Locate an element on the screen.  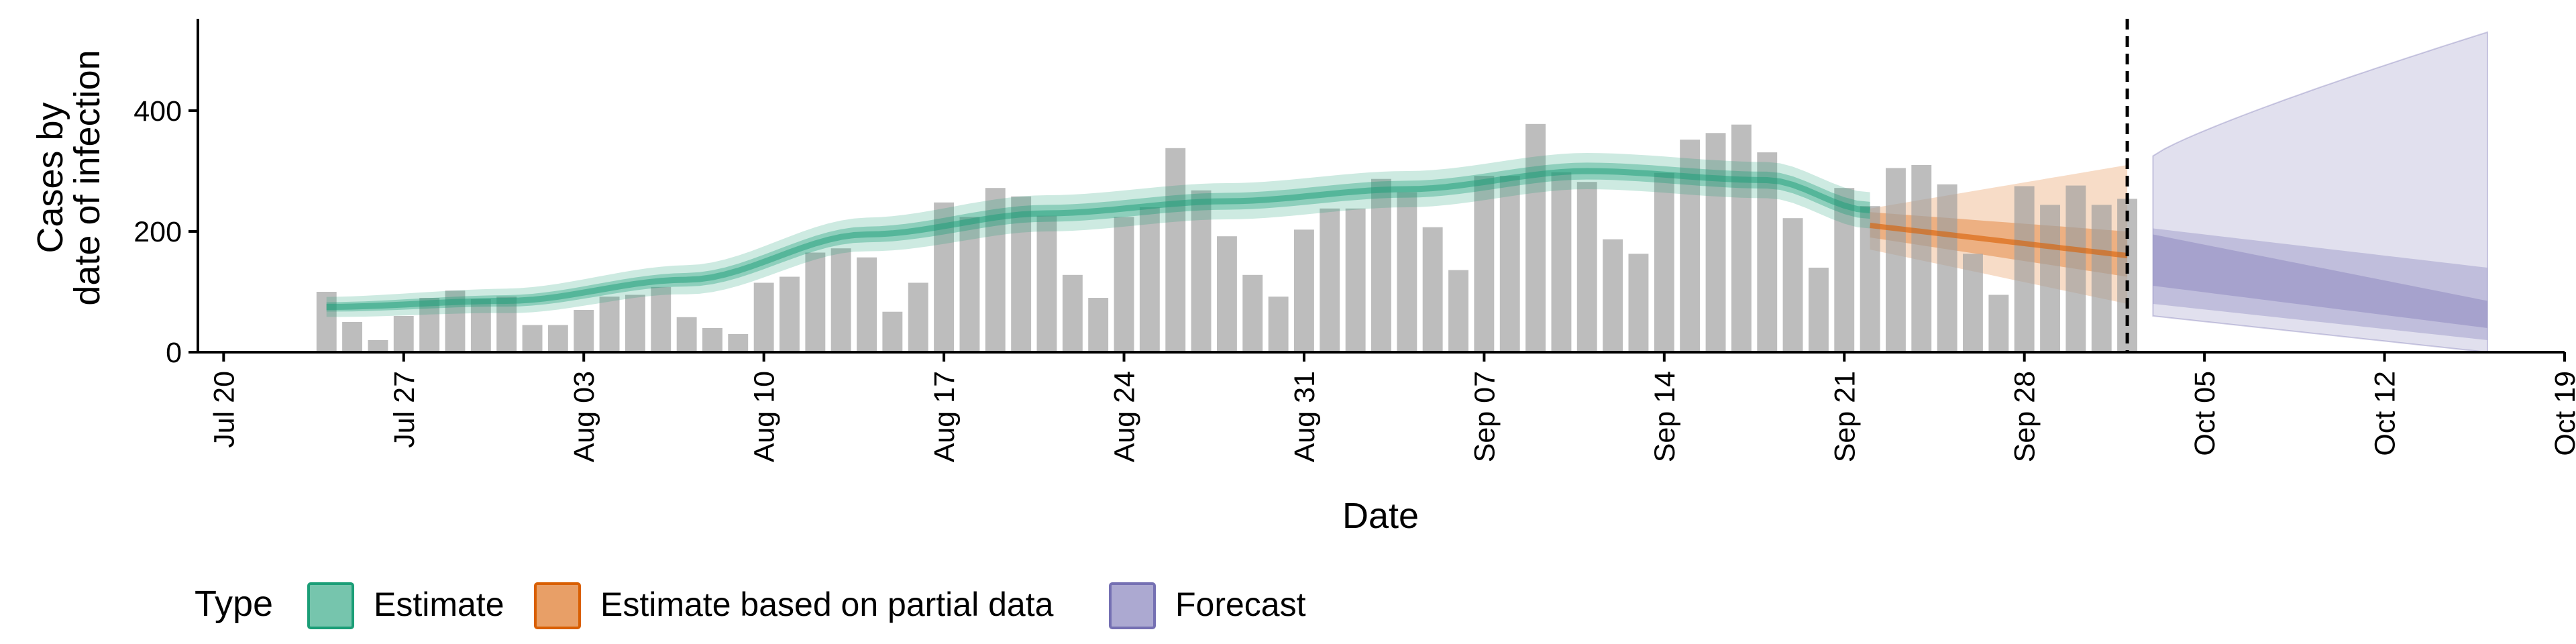
x-tick-label: Aug 10 is located at coordinates (765, 416).